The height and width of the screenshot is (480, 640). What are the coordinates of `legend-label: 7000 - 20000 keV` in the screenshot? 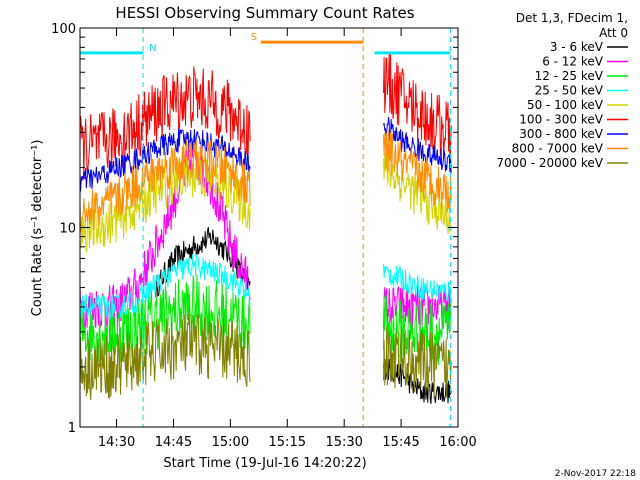 It's located at (549, 163).